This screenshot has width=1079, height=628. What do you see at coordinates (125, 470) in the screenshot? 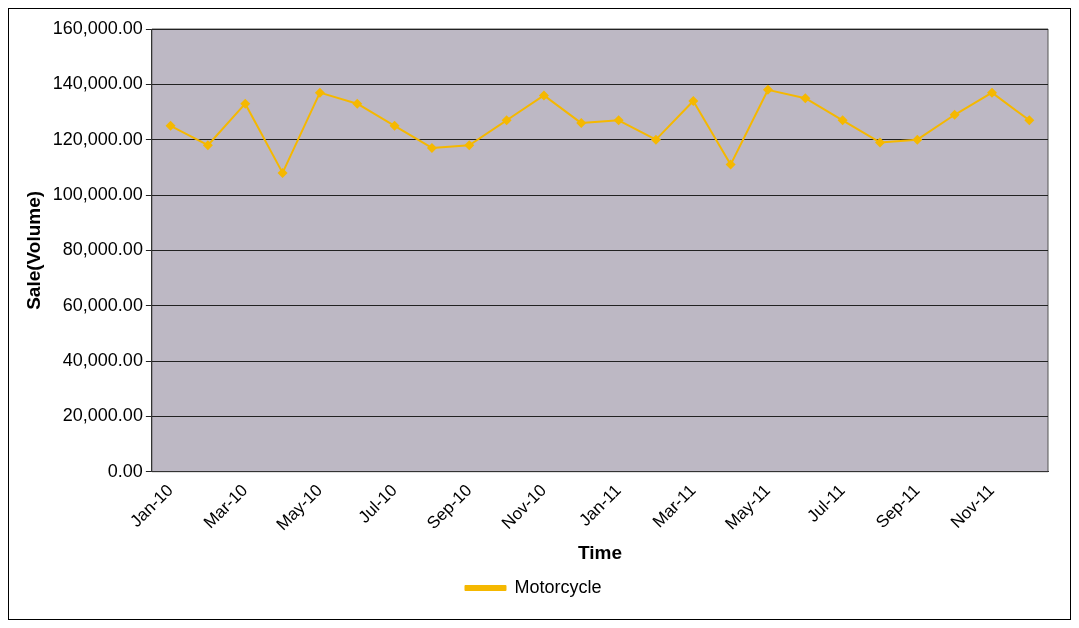
I see `y-tick-label: 0.00` at bounding box center [125, 470].